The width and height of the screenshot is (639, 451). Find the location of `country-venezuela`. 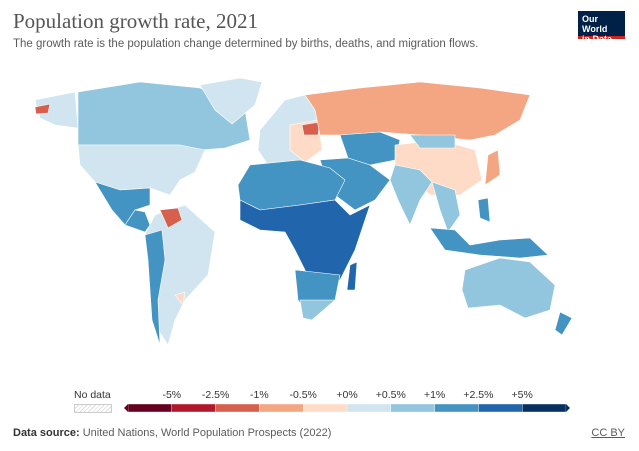

country-venezuela is located at coordinates (171, 218).